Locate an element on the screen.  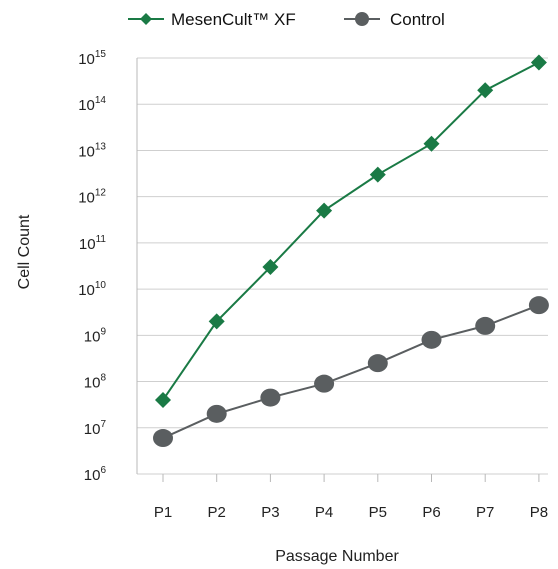
legend-label: Control is located at coordinates (417, 19).